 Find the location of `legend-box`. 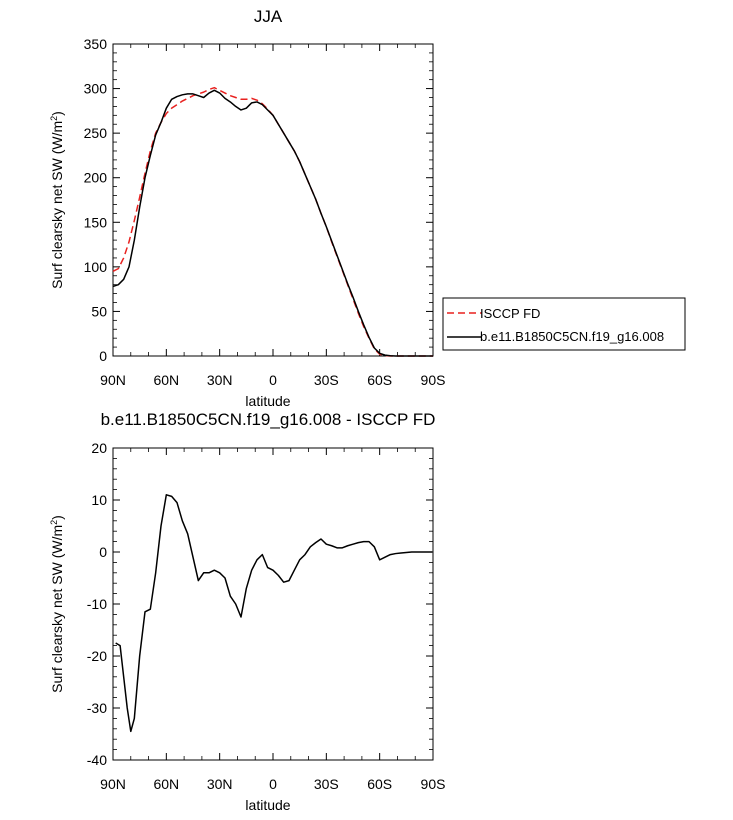

legend-box is located at coordinates (564, 324).